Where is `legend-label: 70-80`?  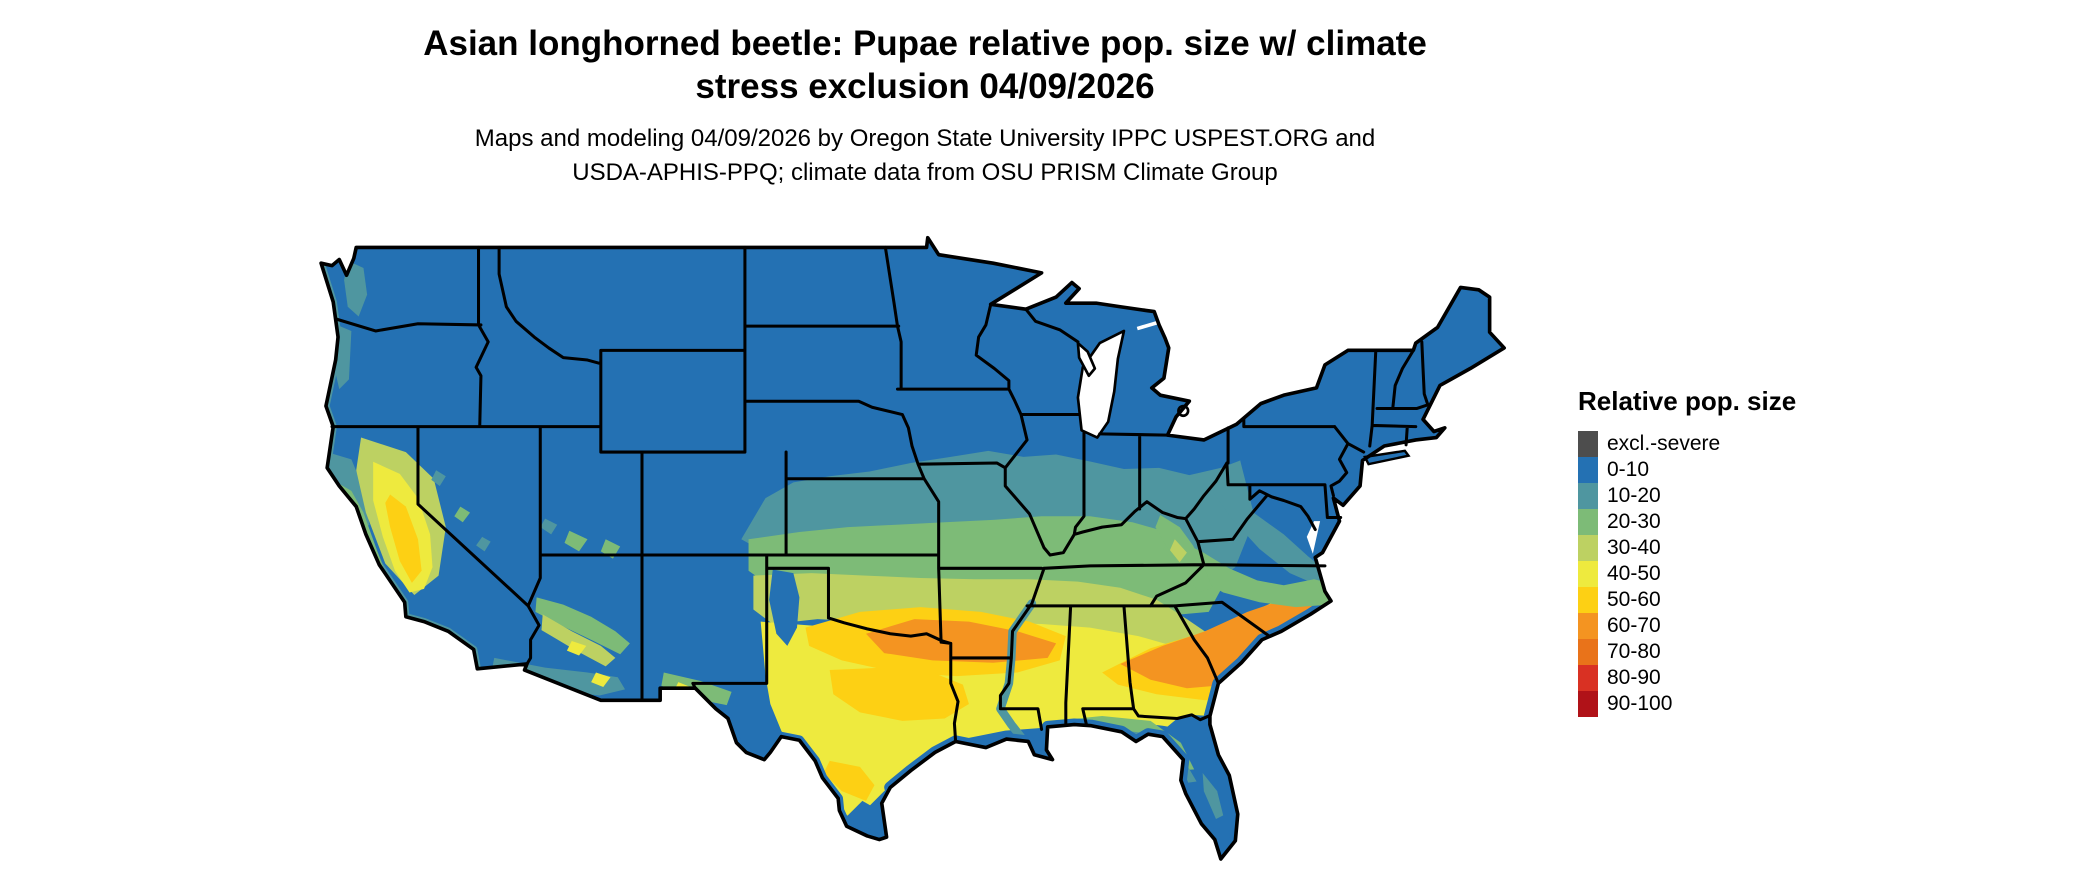
legend-label: 70-80 is located at coordinates (1634, 651).